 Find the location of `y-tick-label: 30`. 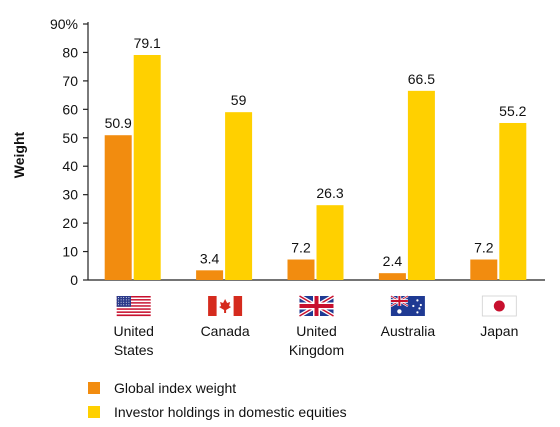

y-tick-label: 30 is located at coordinates (70, 195).